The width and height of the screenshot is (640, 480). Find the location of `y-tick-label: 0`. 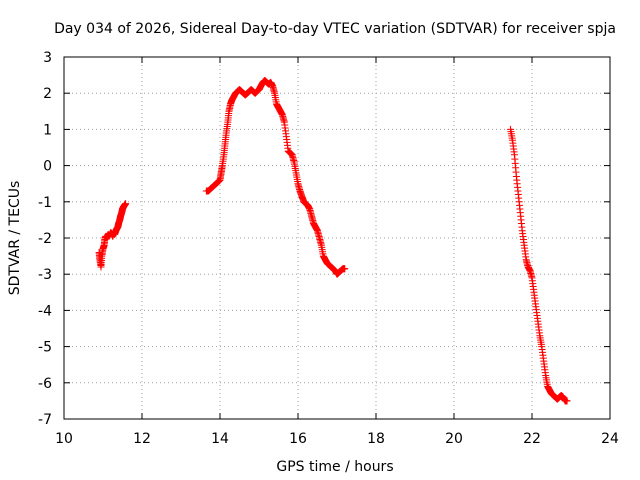

y-tick-label: 0 is located at coordinates (47, 167).